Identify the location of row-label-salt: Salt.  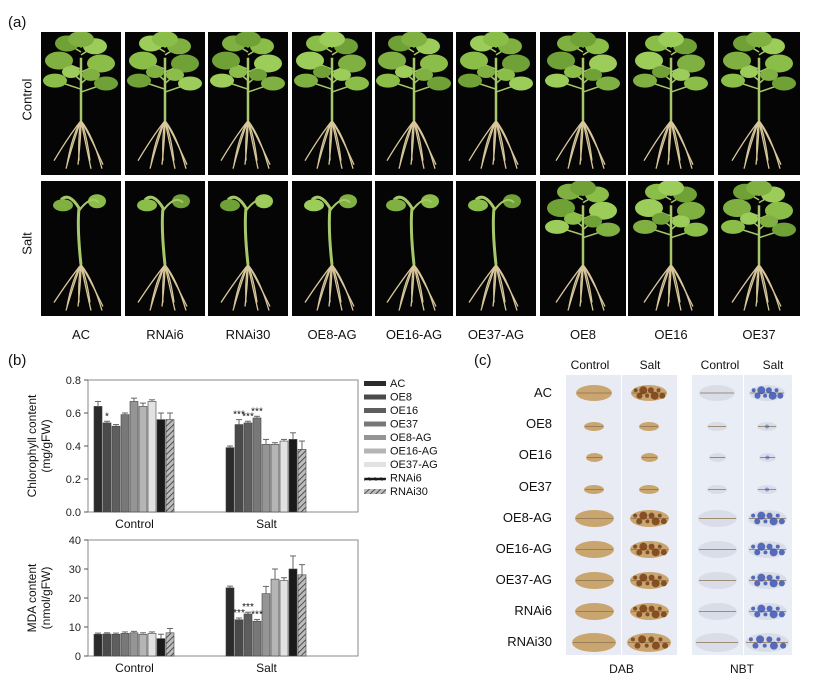
(27, 243).